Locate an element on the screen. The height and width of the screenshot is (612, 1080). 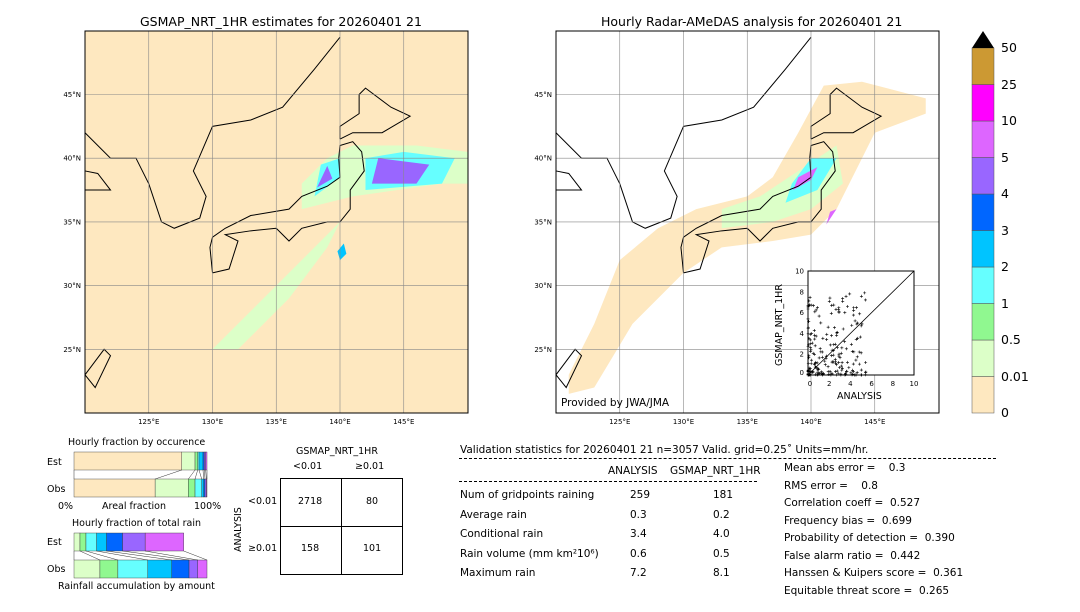
stat-gsmap-value: 4.0 is located at coordinates (721, 534).